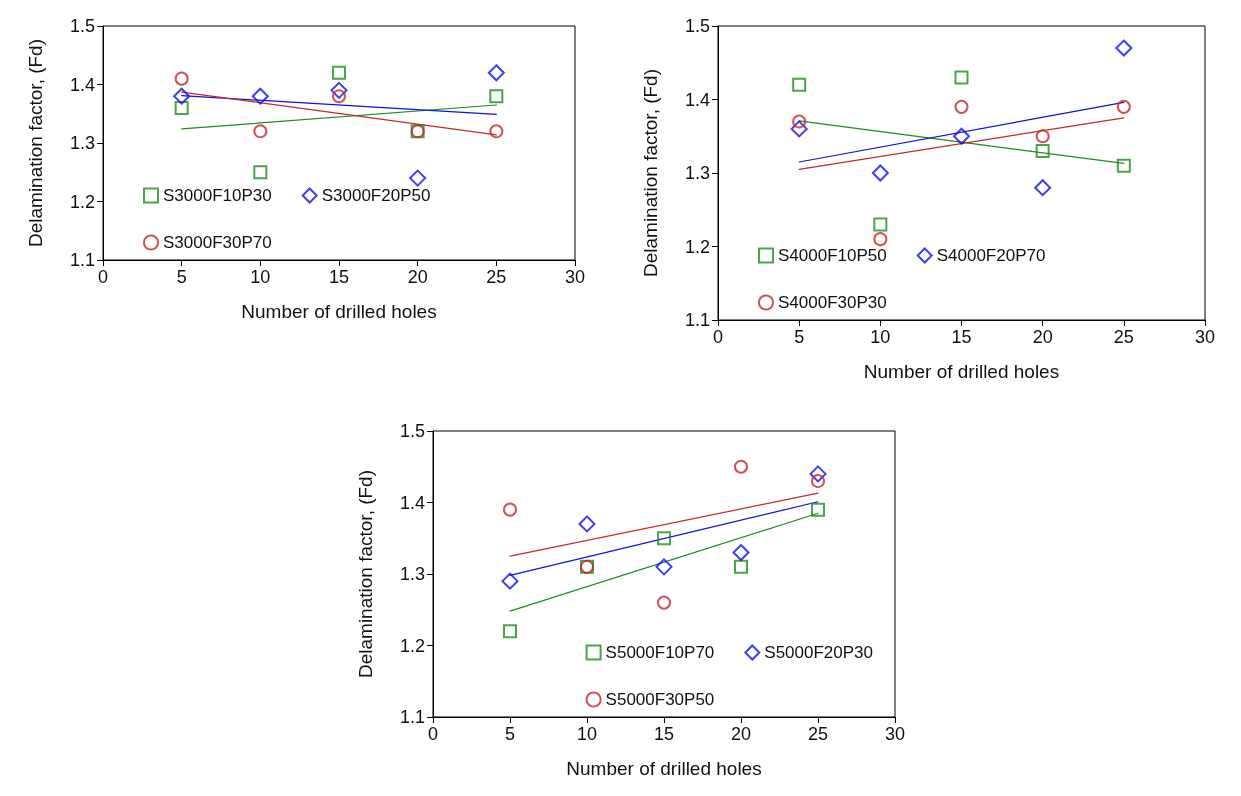 The width and height of the screenshot is (1241, 796). What do you see at coordinates (660, 652) in the screenshot?
I see `legend-label: S5000F10P70` at bounding box center [660, 652].